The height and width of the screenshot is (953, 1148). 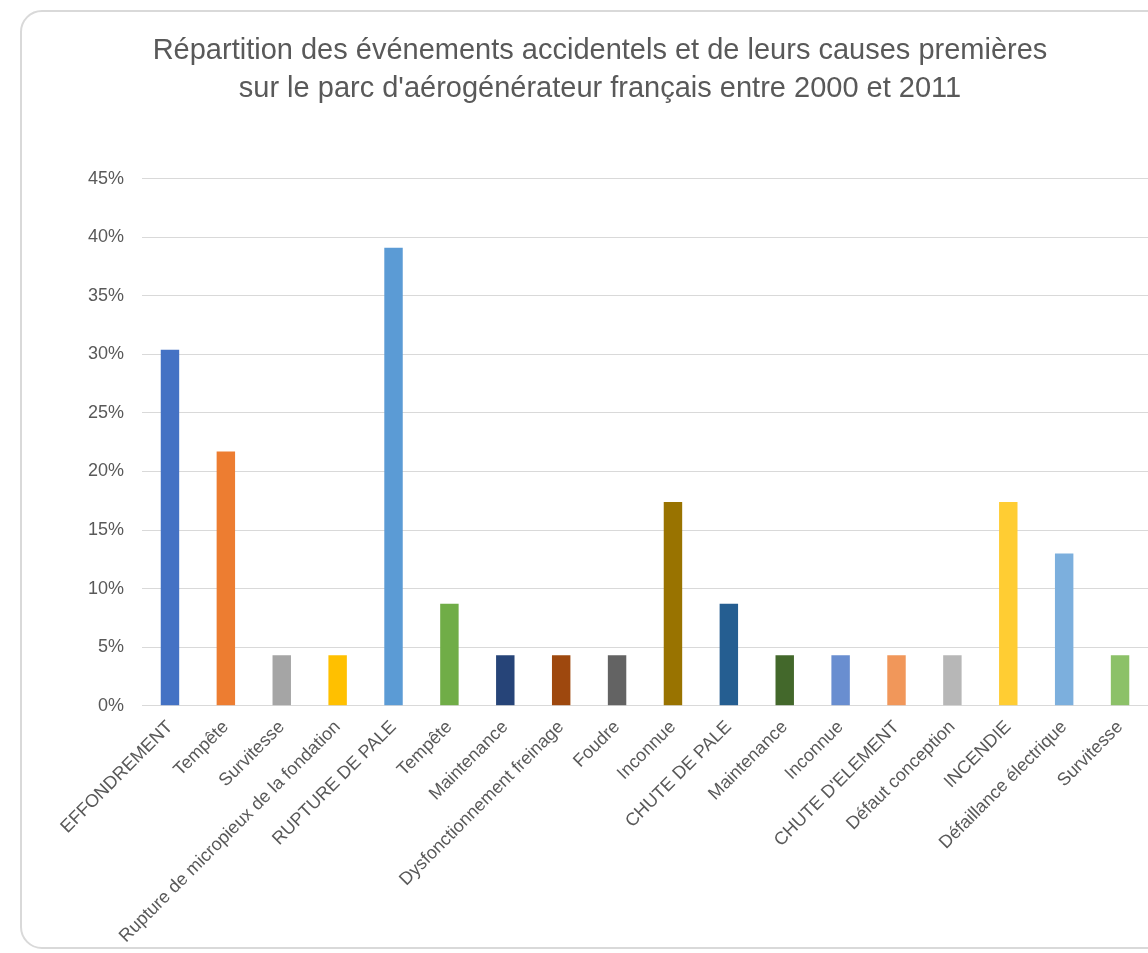 What do you see at coordinates (111, 646) in the screenshot?
I see `y-tick-label: 5%` at bounding box center [111, 646].